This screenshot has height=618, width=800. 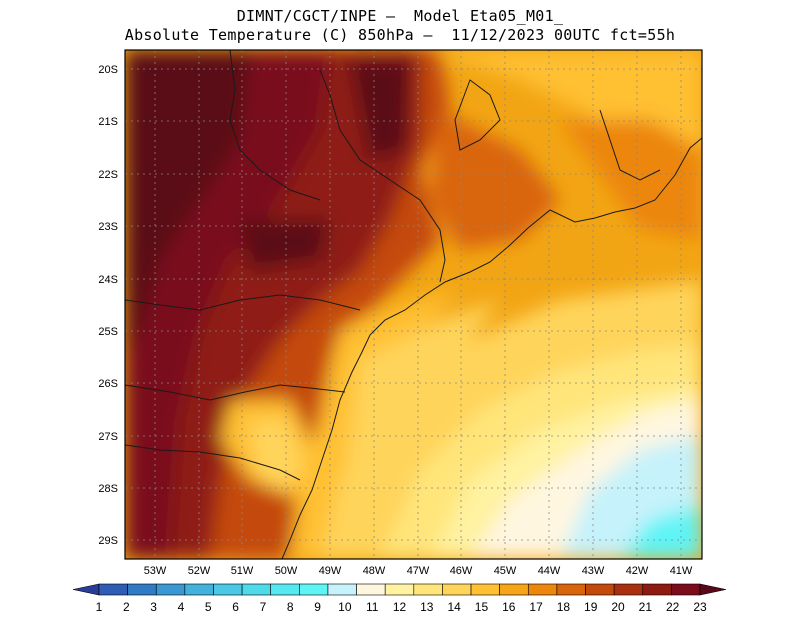 What do you see at coordinates (330, 571) in the screenshot?
I see `lon-label: 49W` at bounding box center [330, 571].